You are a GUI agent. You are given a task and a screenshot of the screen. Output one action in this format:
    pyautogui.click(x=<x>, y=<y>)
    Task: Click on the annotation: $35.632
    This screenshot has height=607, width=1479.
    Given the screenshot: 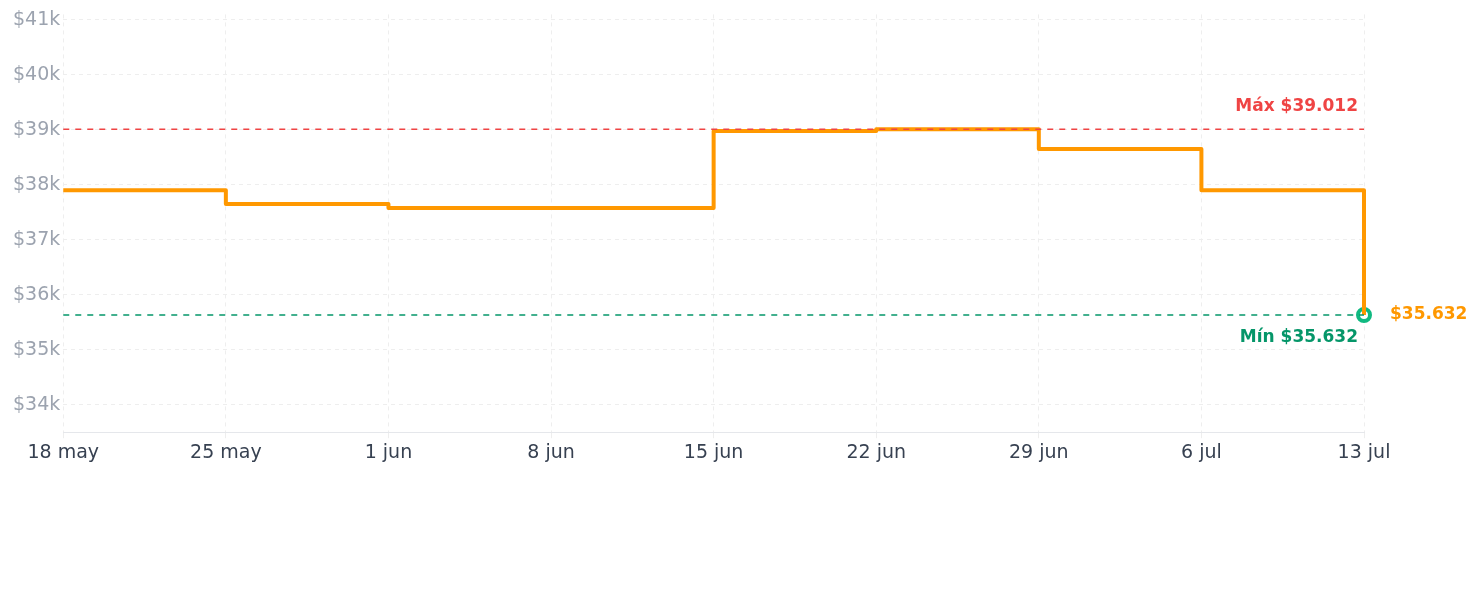 What is the action you would take?
    pyautogui.click(x=1429, y=313)
    